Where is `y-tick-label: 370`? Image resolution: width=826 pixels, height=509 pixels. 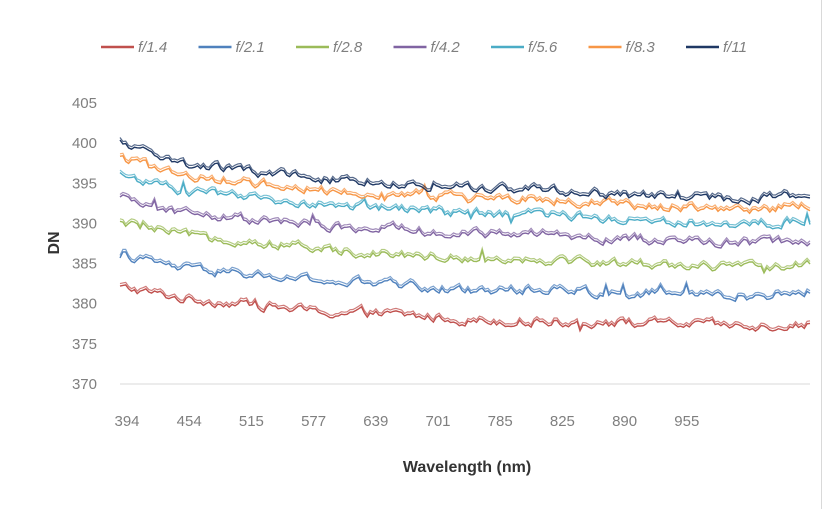
y-tick-label: 370 is located at coordinates (84, 384).